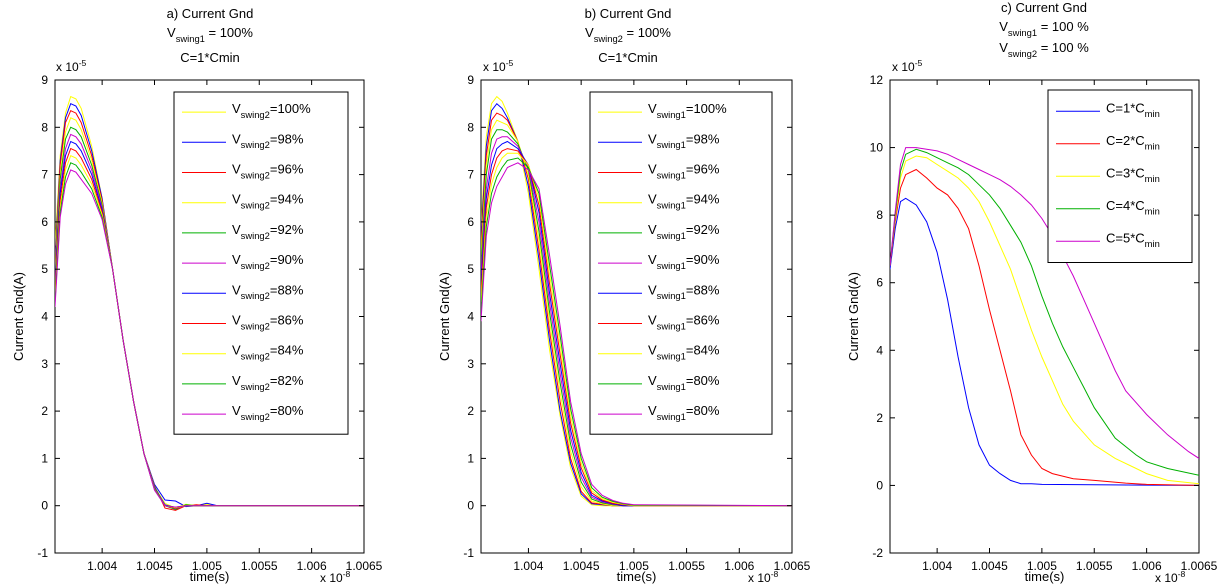 The height and width of the screenshot is (584, 1232). Describe the element at coordinates (44, 269) in the screenshot. I see `y-tick-label: 5` at that location.